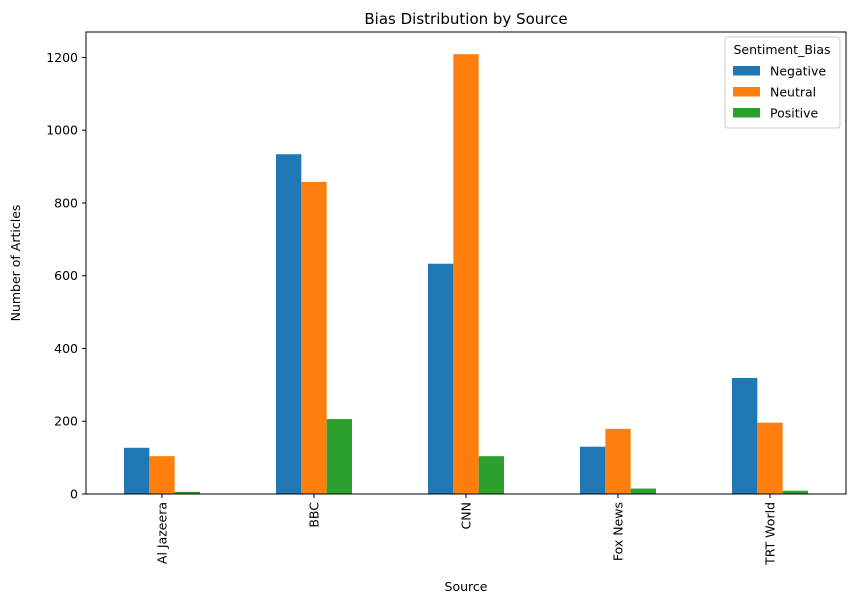  What do you see at coordinates (74, 494) in the screenshot?
I see `y-tick-label: 0` at bounding box center [74, 494].